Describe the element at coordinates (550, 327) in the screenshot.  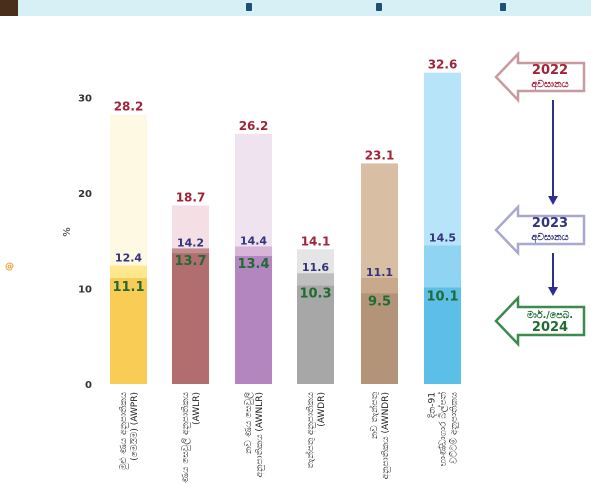
I see `legend-label: 2024` at that location.